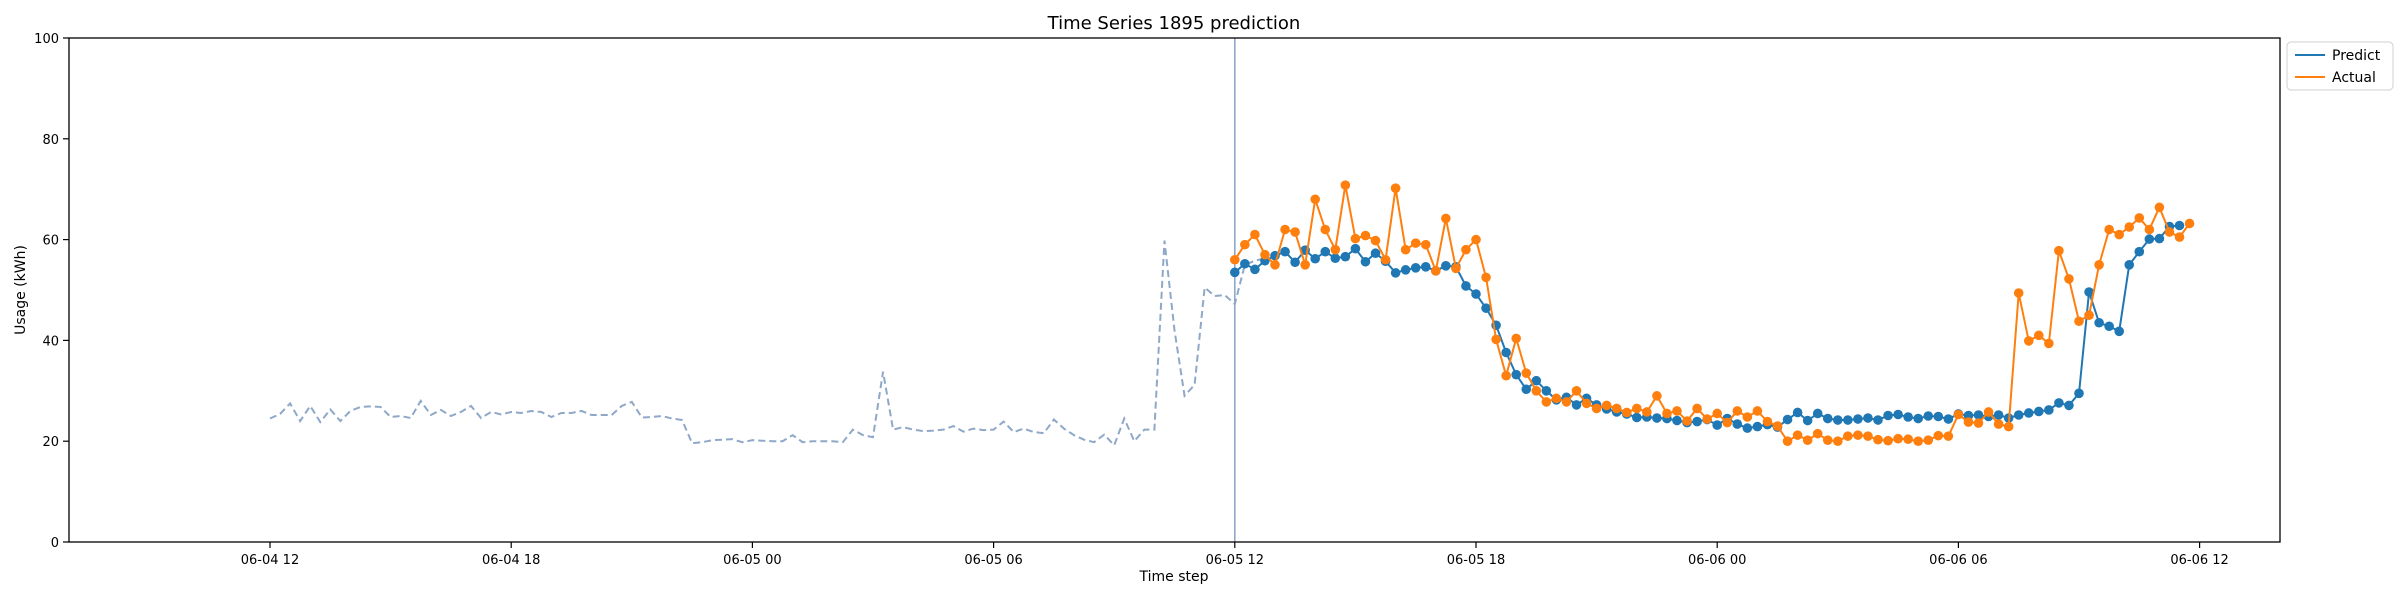  What do you see at coordinates (50, 241) in the screenshot?
I see `y-tick-label: 60` at bounding box center [50, 241].